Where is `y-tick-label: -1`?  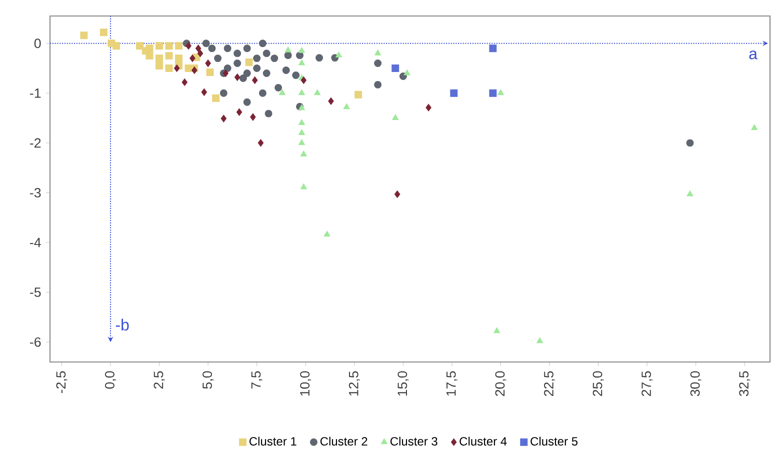
y-tick-label: -1 is located at coordinates (35, 93).